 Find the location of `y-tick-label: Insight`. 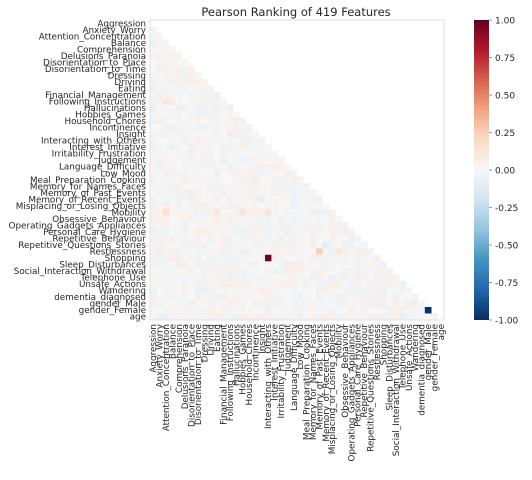

y-tick-label: Insight is located at coordinates (131, 135).